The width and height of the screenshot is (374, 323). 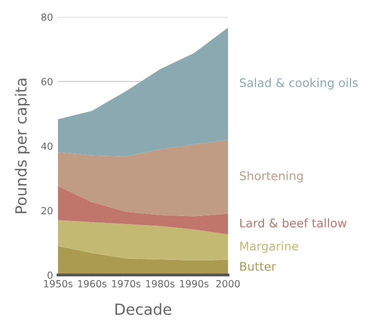 What do you see at coordinates (58, 284) in the screenshot?
I see `x-tick-label: 1950s` at bounding box center [58, 284].